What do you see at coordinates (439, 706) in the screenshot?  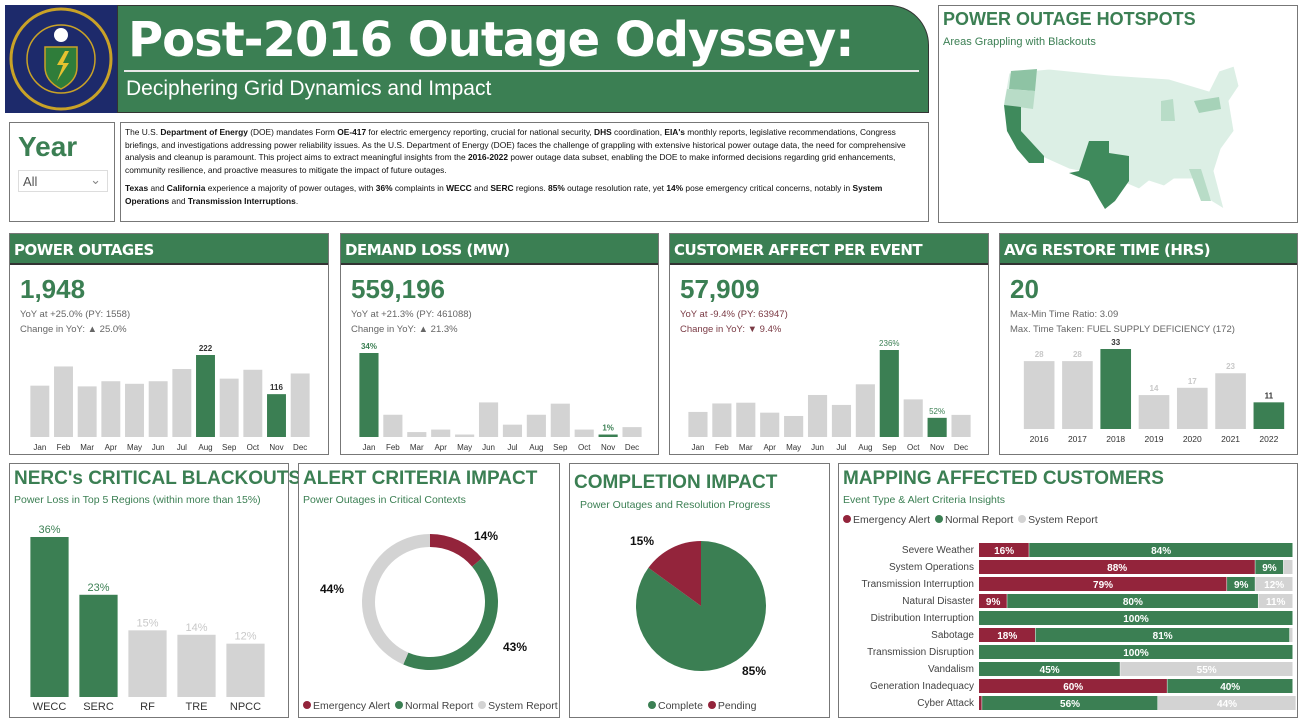 I see `legend-label: Normal Report` at bounding box center [439, 706].